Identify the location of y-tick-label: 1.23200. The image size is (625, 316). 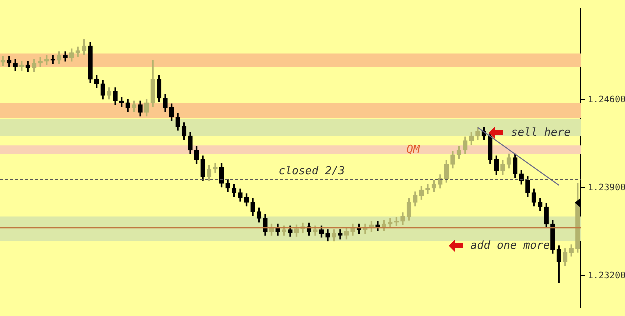
(606, 277).